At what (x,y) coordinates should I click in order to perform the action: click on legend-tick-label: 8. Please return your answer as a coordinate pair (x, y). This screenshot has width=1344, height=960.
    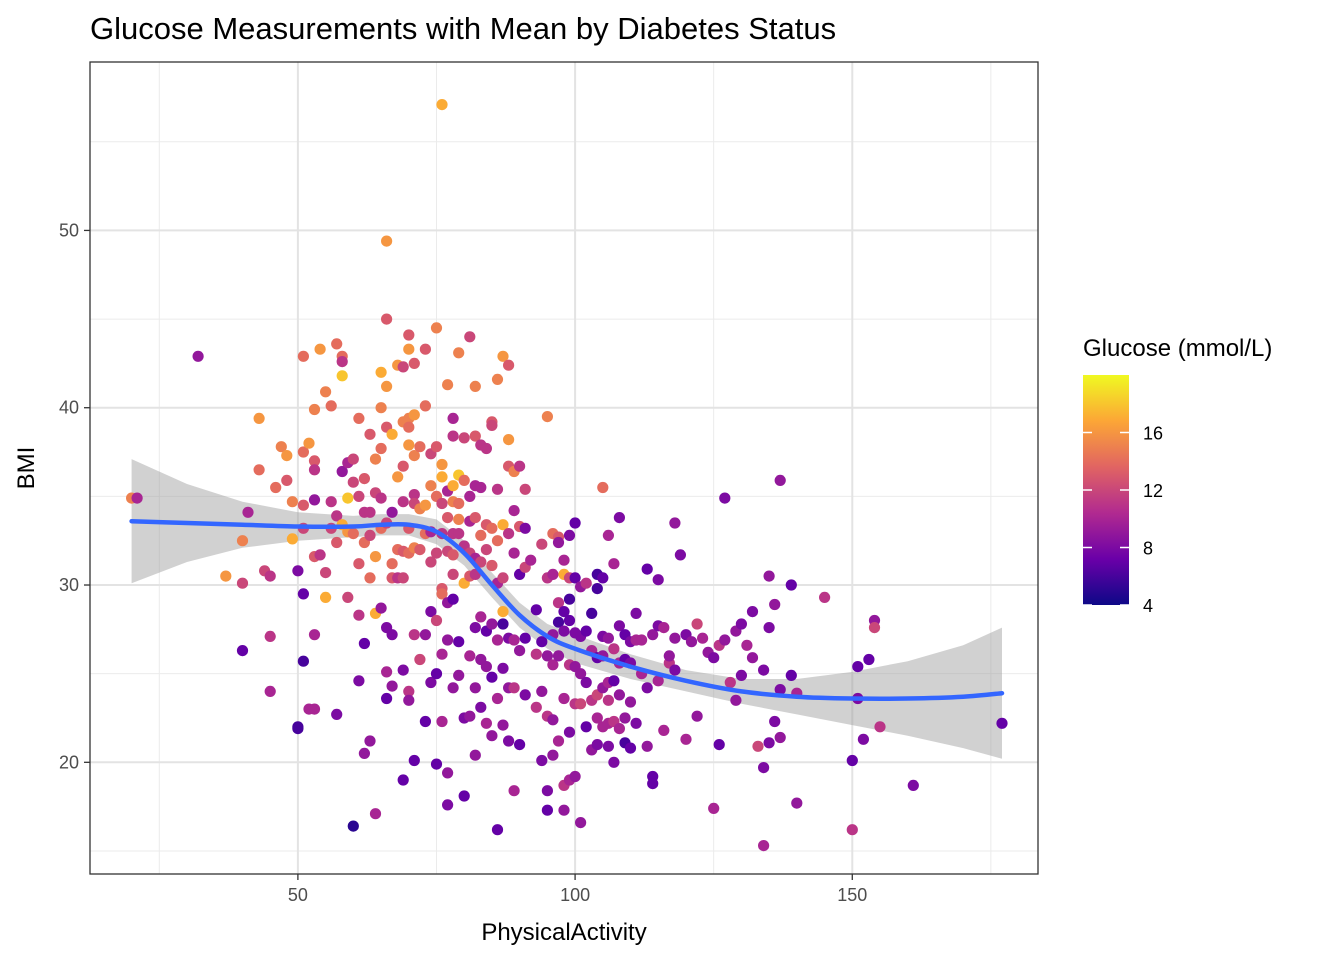
    Looking at the image, I should click on (1148, 549).